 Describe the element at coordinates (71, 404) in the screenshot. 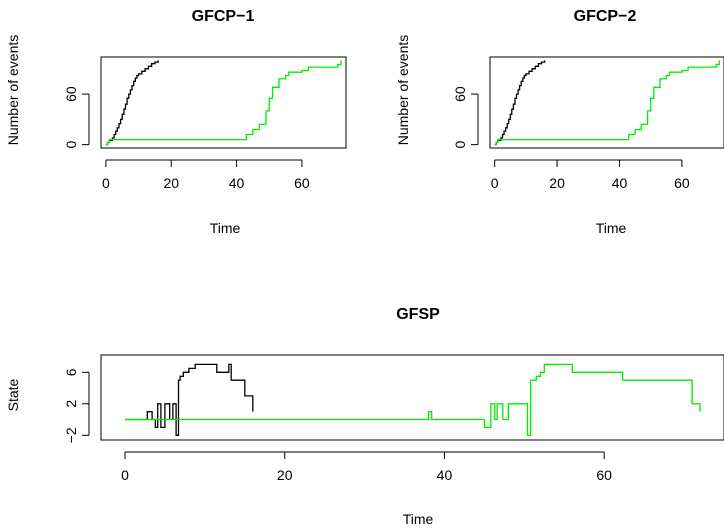

I see `y-tick-label: 2` at that location.